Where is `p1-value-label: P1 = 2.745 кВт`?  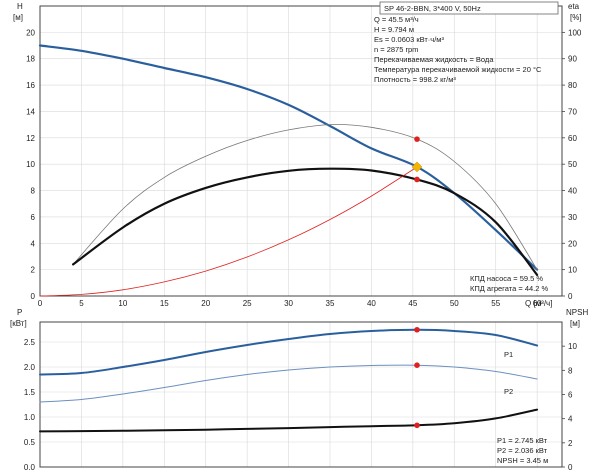 p1-value-label: P1 = 2.745 кВт is located at coordinates (522, 440).